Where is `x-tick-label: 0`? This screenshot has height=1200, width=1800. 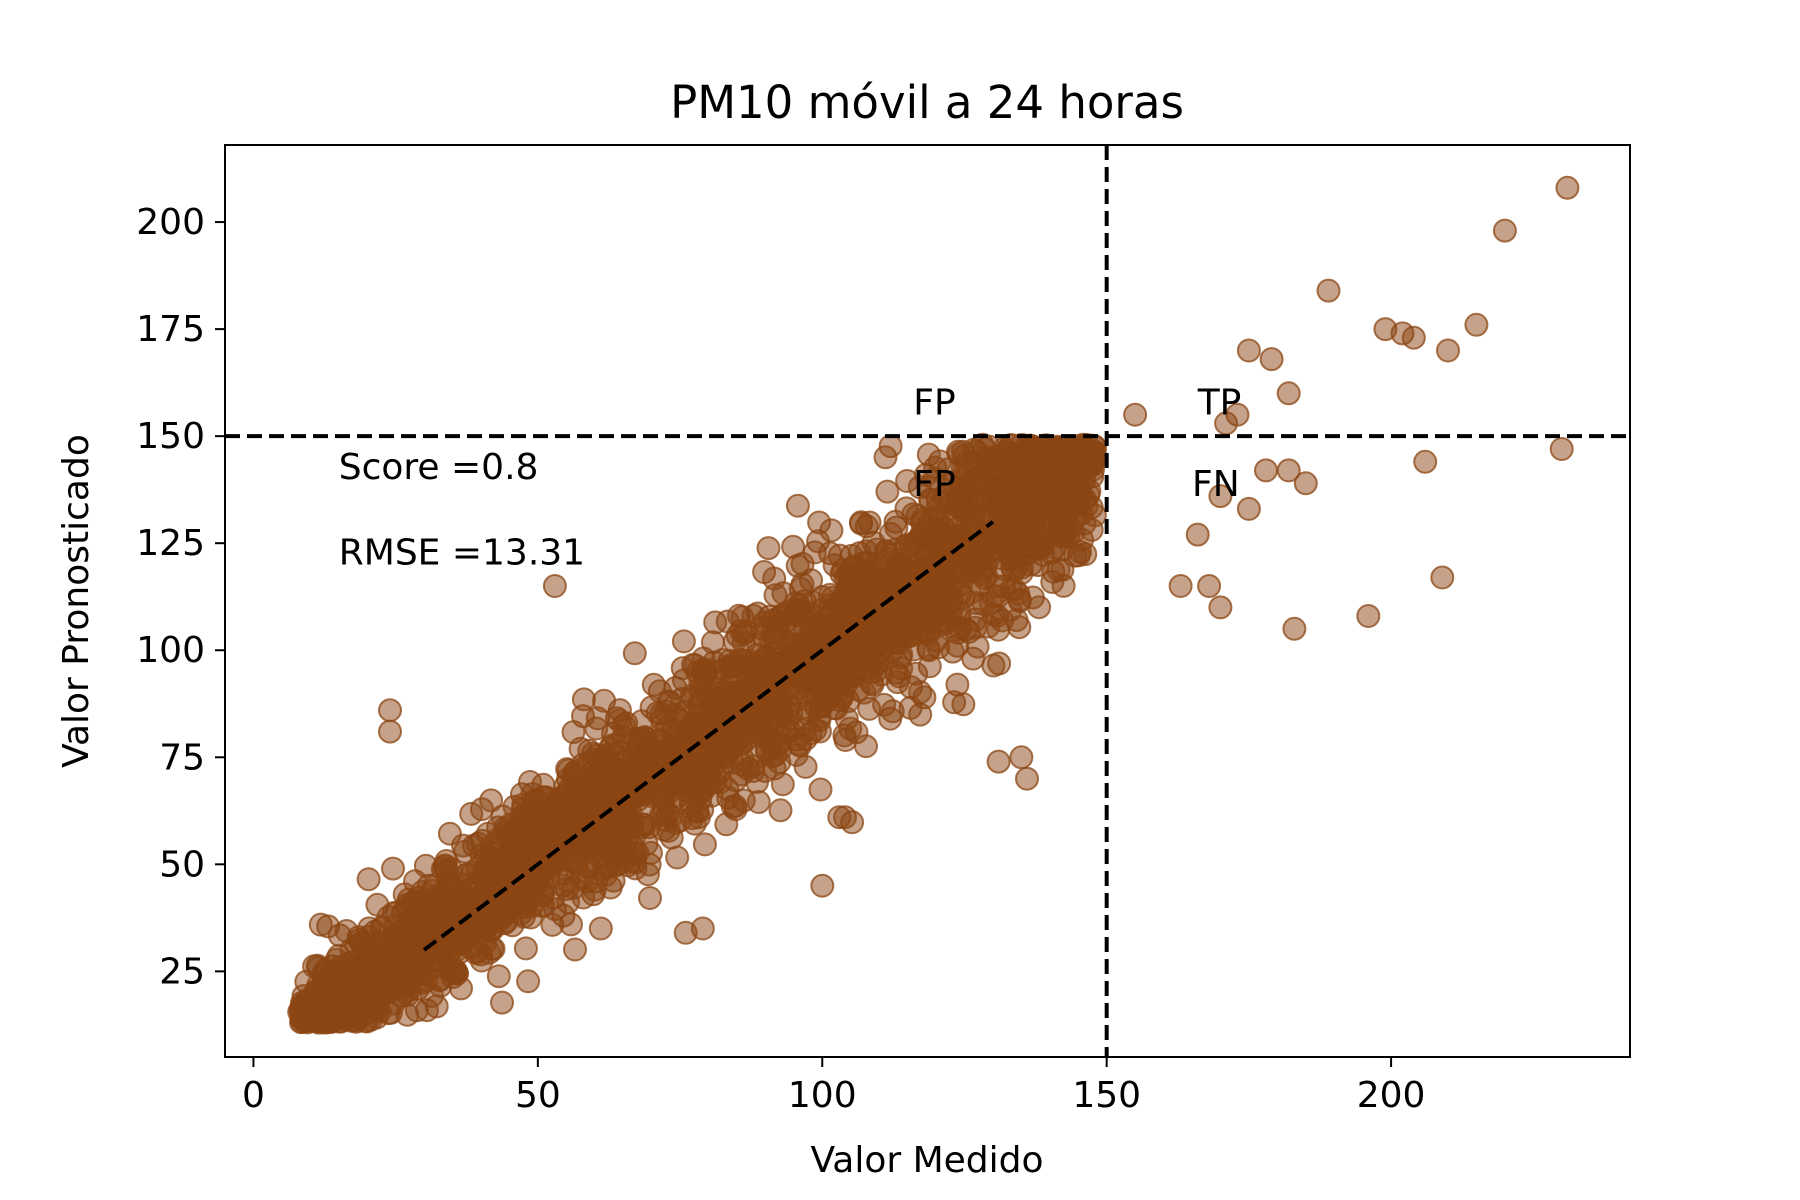 x-tick-label: 0 is located at coordinates (253, 1095).